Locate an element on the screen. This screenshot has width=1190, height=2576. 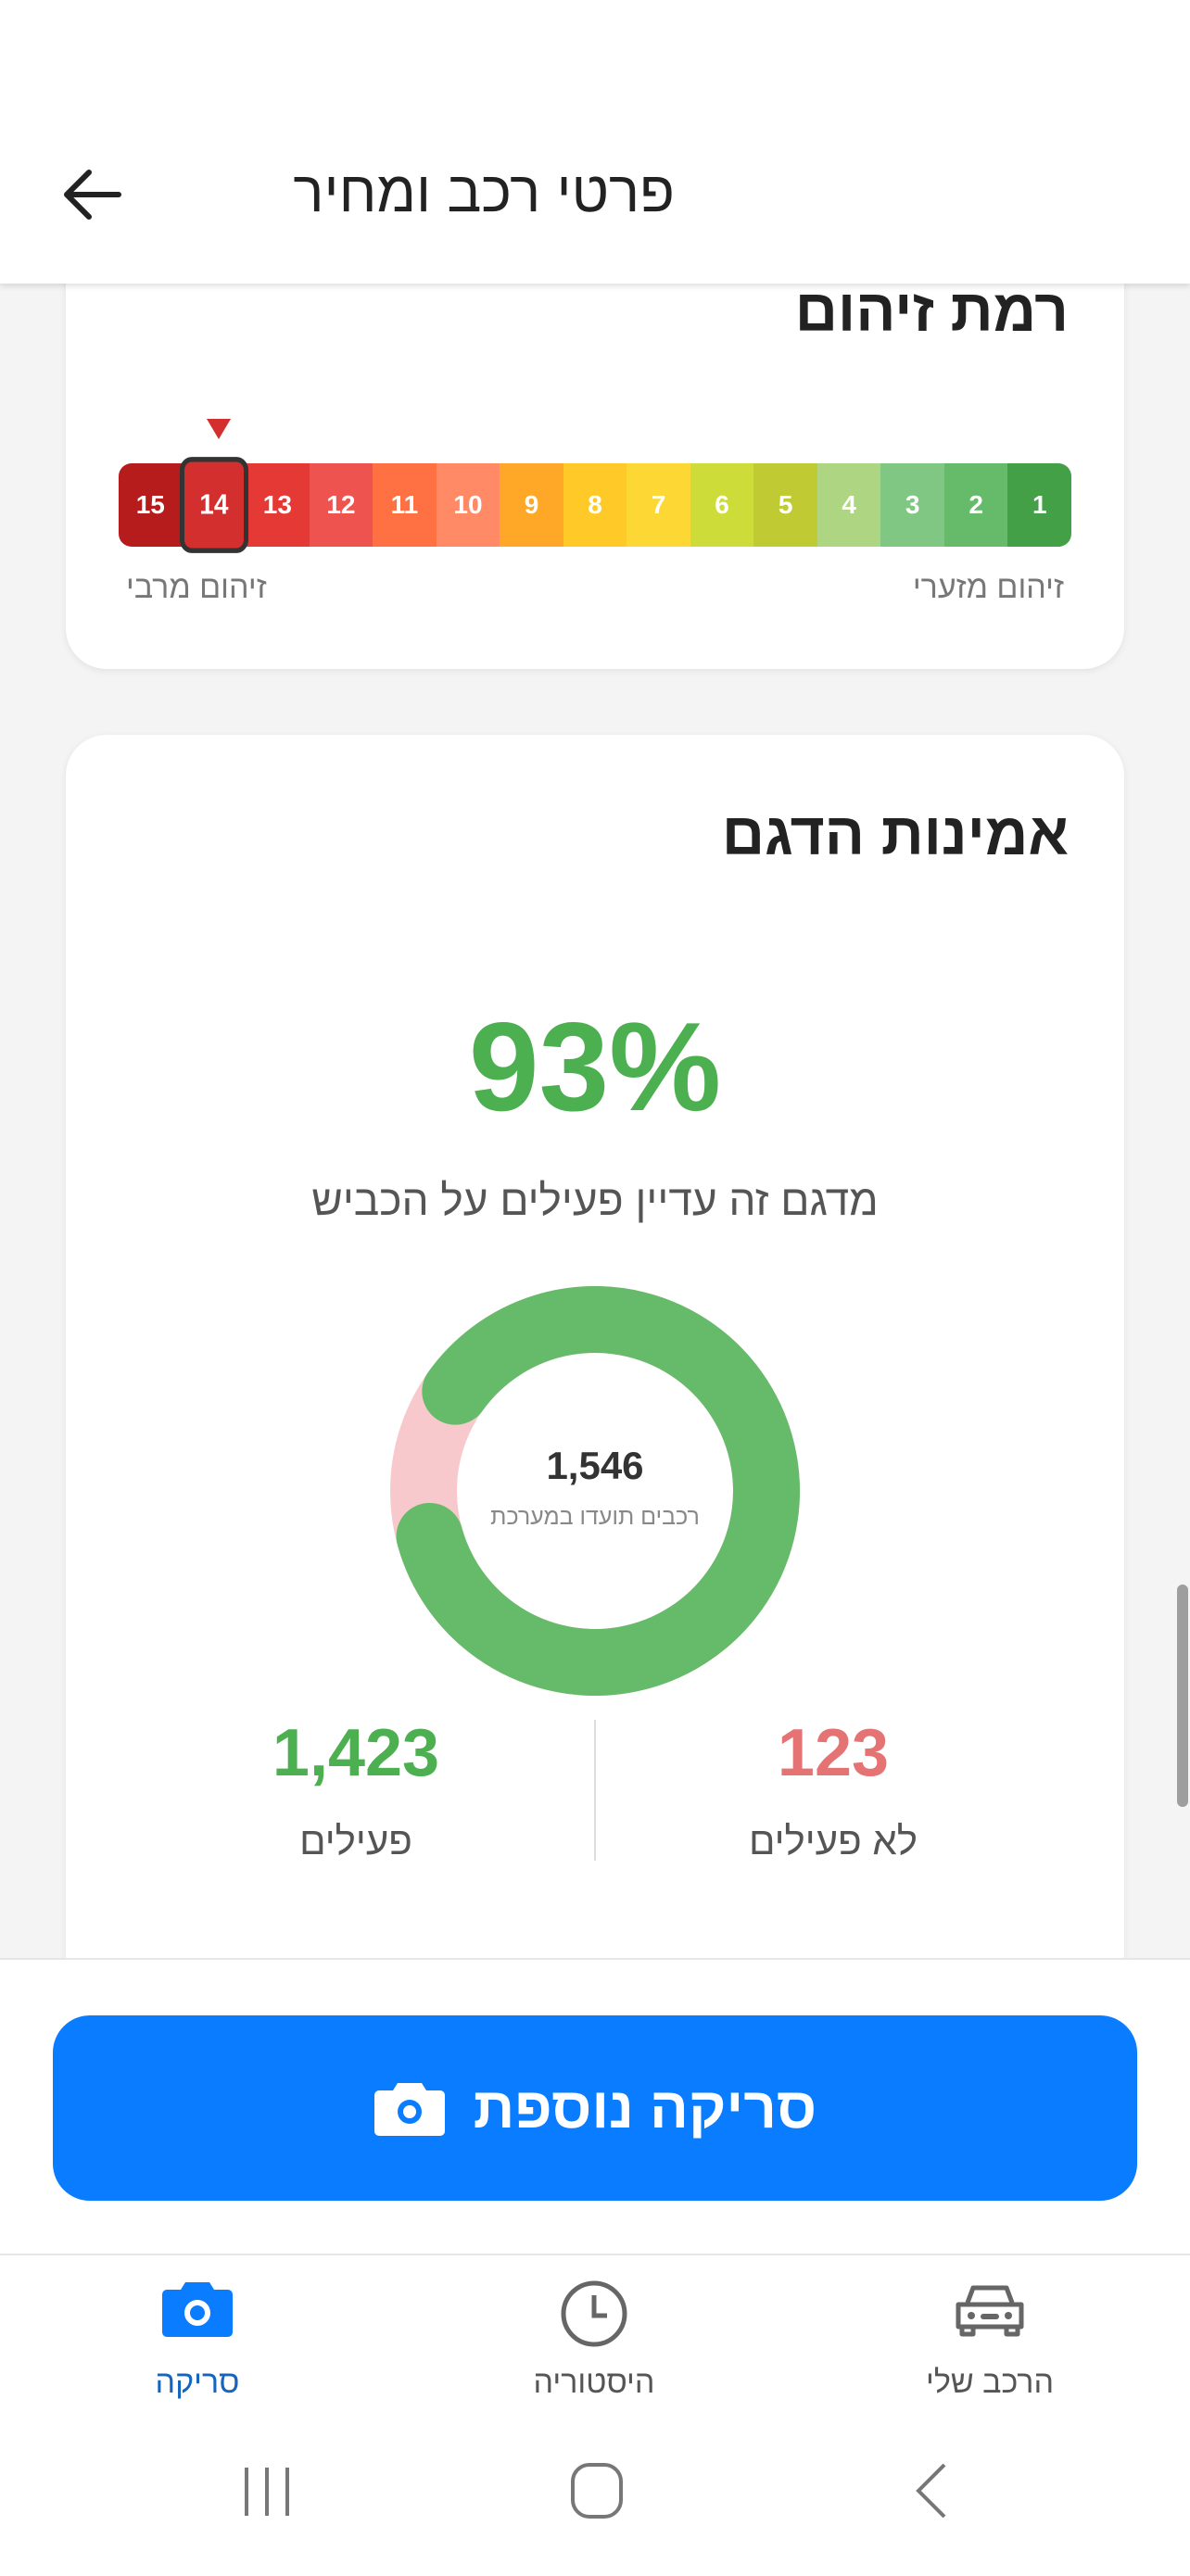
recent-apps-icon is located at coordinates (267, 2492).